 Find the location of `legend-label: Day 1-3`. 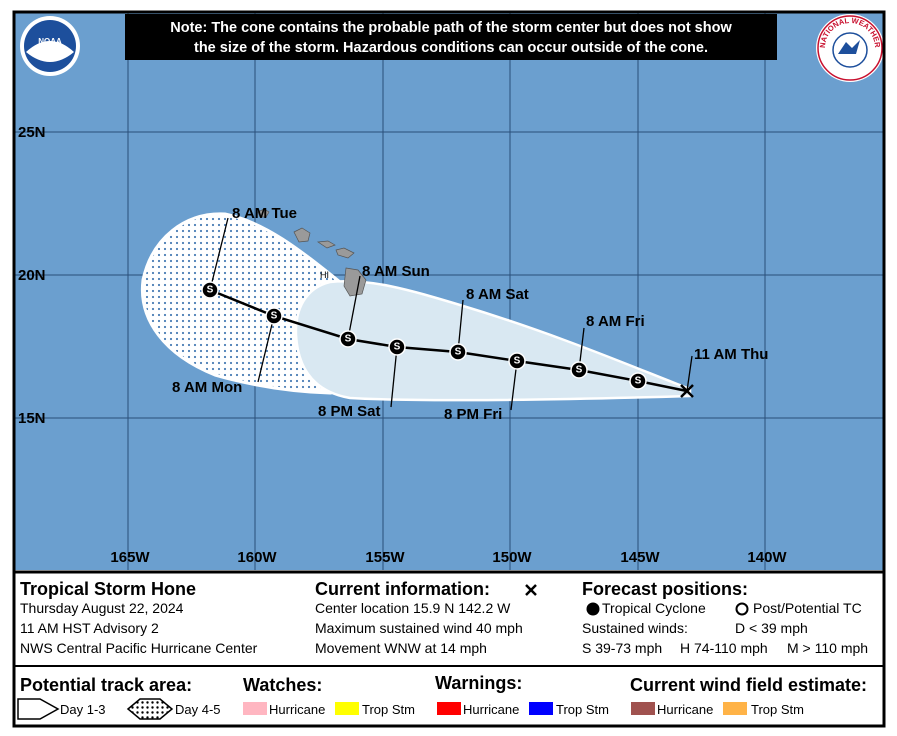

legend-label: Day 1-3 is located at coordinates (83, 709).